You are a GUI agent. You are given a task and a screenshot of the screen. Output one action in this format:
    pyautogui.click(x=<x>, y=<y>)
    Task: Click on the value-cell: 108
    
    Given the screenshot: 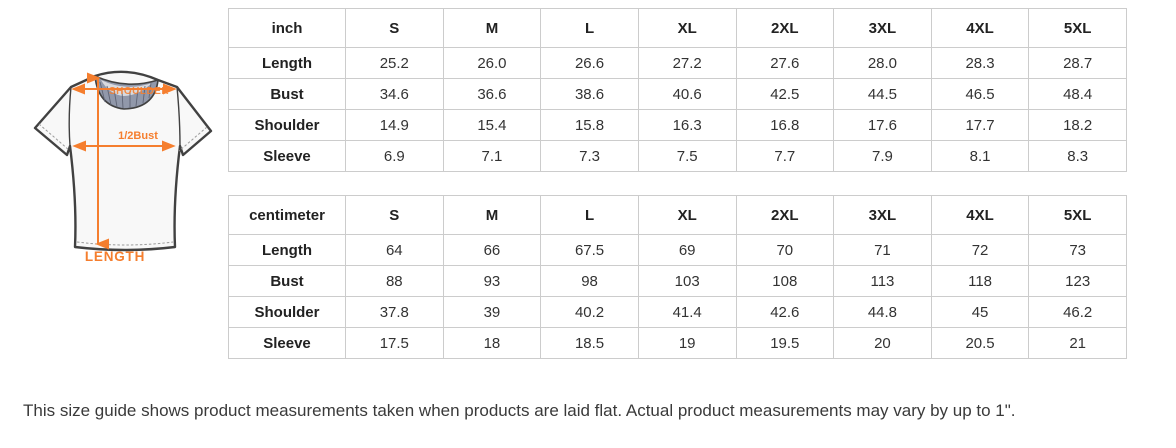 What is the action you would take?
    pyautogui.click(x=785, y=281)
    